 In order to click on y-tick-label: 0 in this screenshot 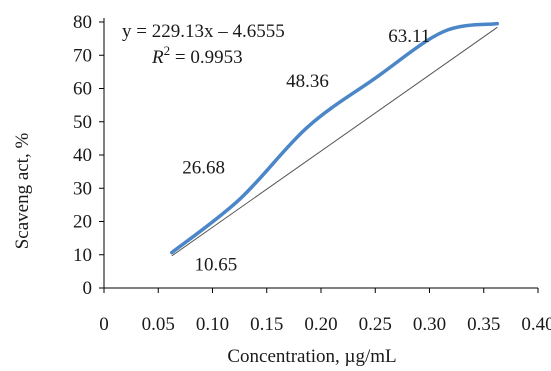, I will do `click(88, 288)`.